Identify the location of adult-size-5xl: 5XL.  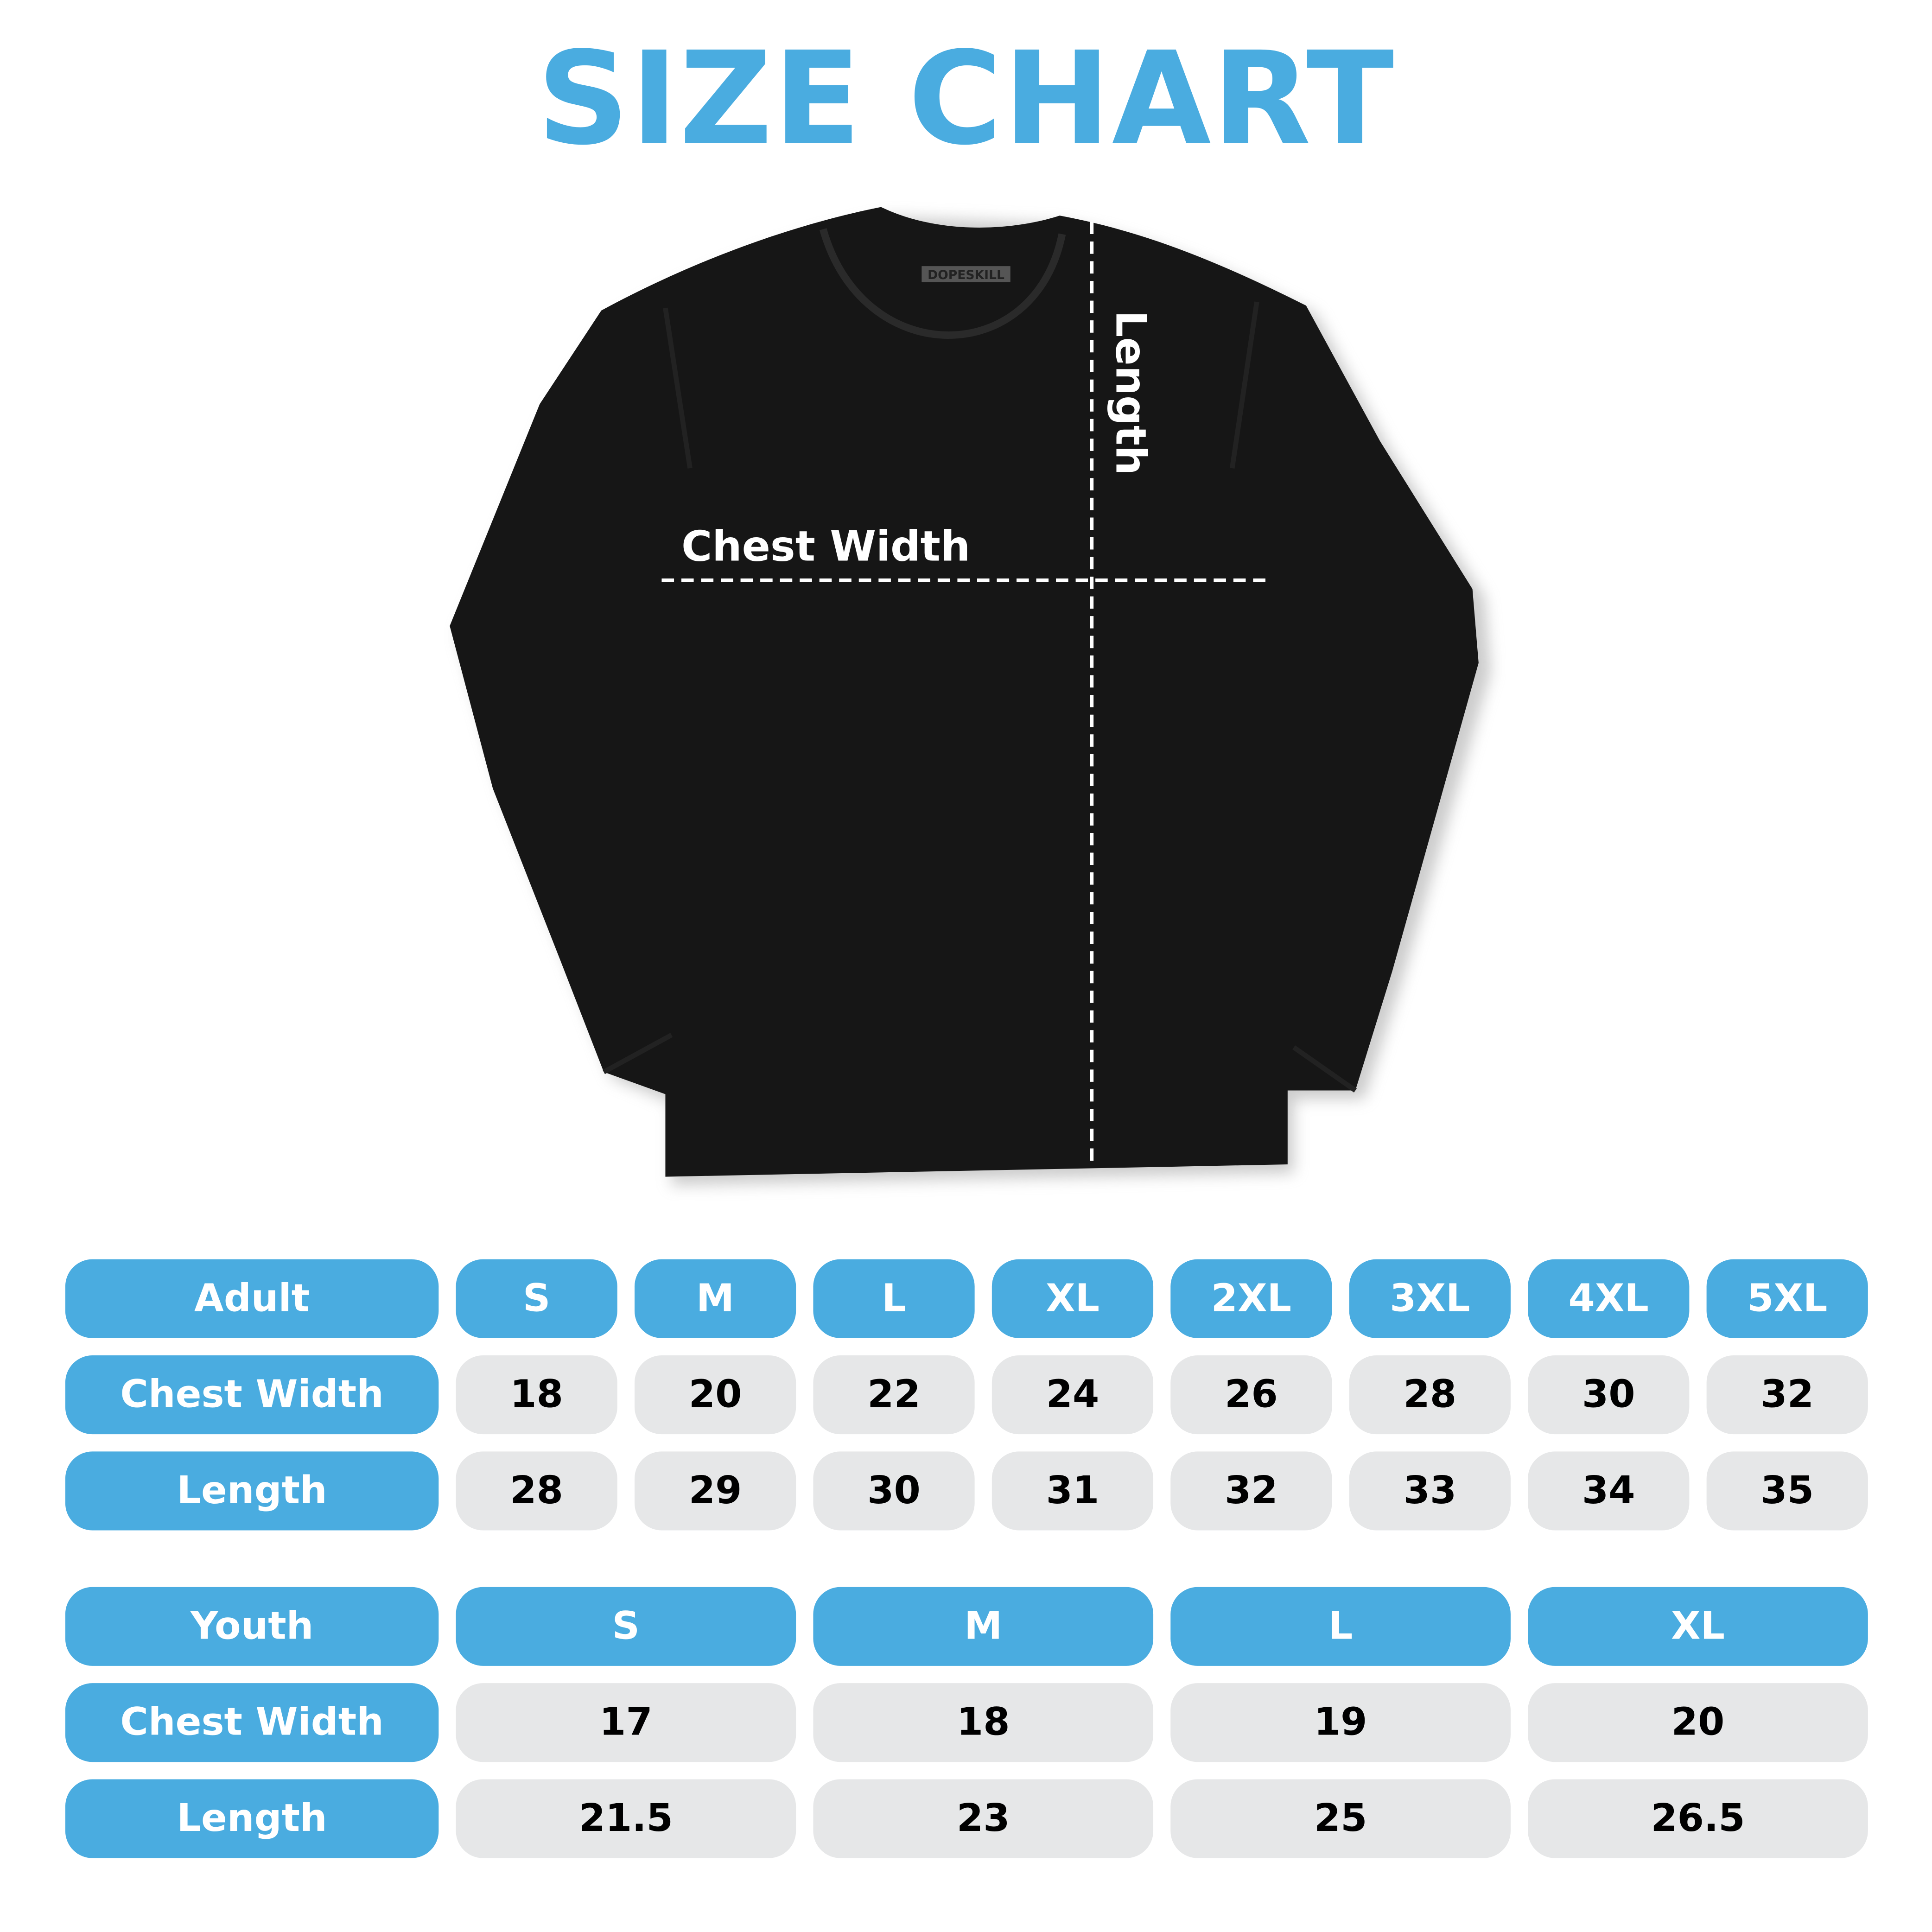
(1787, 1298).